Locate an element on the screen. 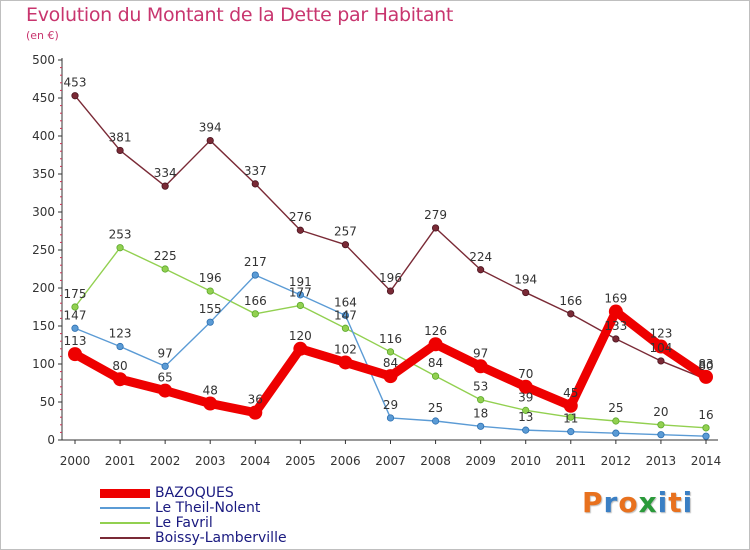 This screenshot has width=750, height=550. data-label: 116 is located at coordinates (390, 339).